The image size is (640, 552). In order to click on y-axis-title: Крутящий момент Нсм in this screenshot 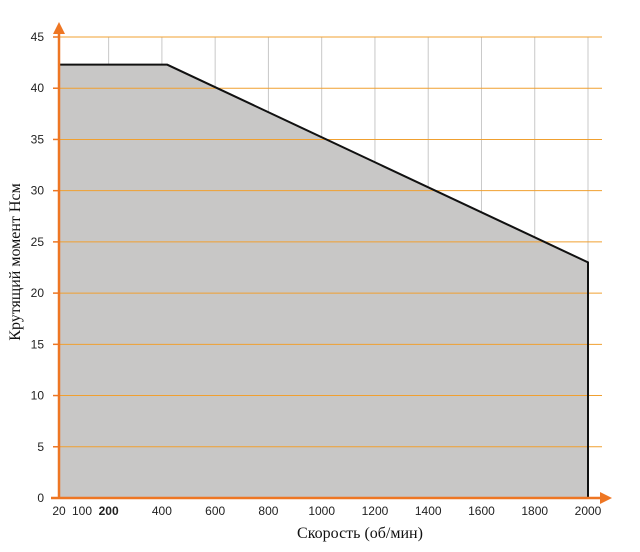, I will do `click(15, 261)`.